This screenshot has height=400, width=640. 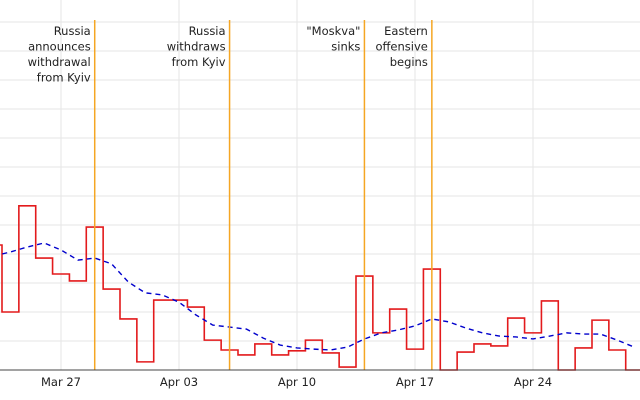 What do you see at coordinates (401, 47) in the screenshot?
I see `annotation-text: offensive` at bounding box center [401, 47].